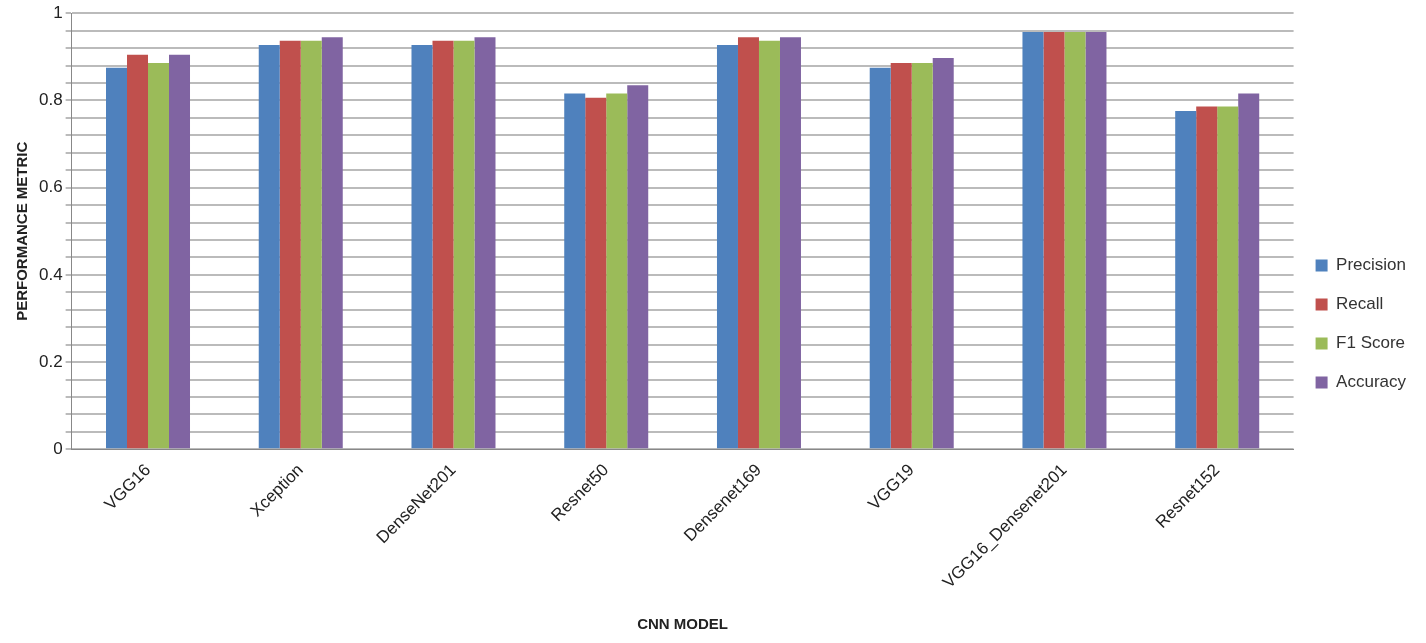  I want to click on legend-label: Precision, so click(1371, 265).